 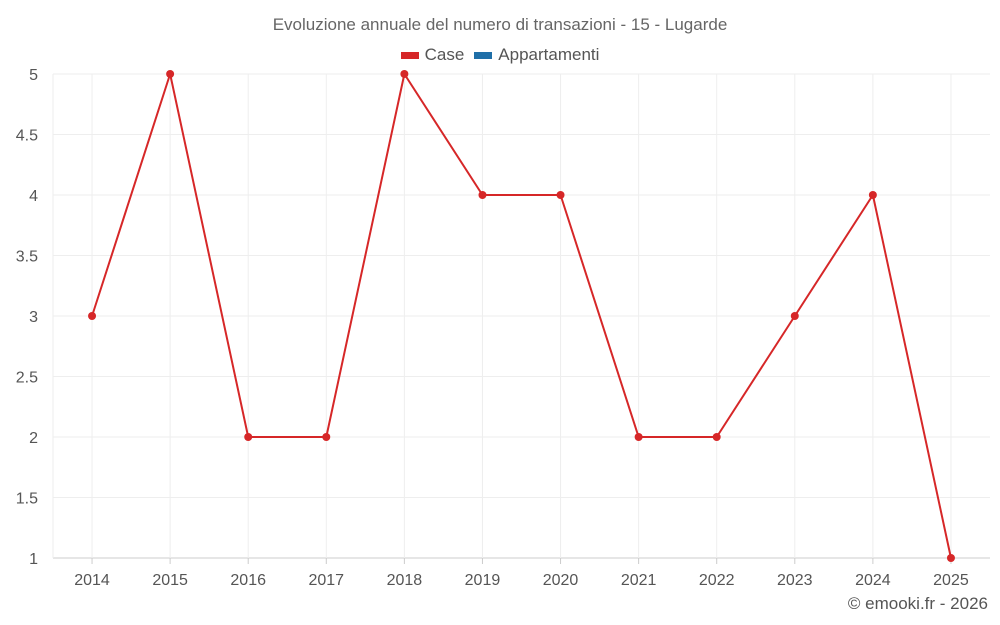 I want to click on x-tick-label: 2021, so click(x=639, y=580).